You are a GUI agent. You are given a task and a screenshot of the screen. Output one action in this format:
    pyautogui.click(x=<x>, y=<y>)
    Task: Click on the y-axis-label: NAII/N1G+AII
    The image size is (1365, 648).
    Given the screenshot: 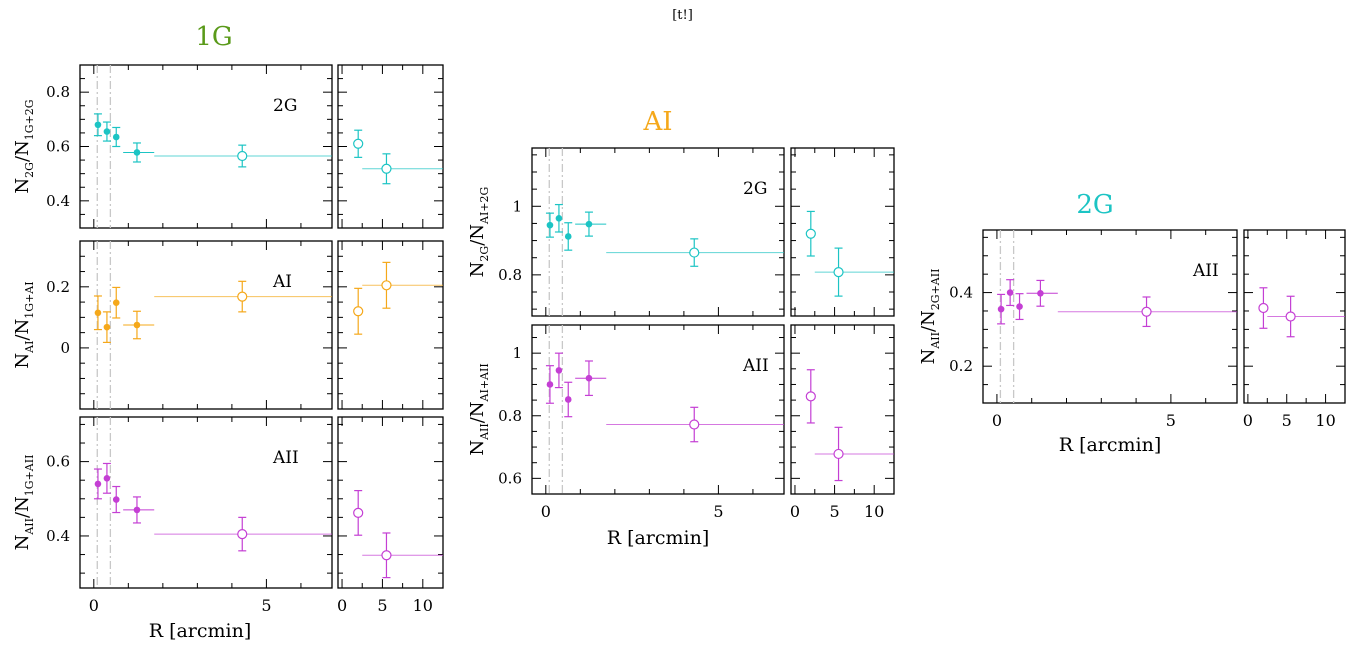 What is the action you would take?
    pyautogui.click(x=24, y=503)
    